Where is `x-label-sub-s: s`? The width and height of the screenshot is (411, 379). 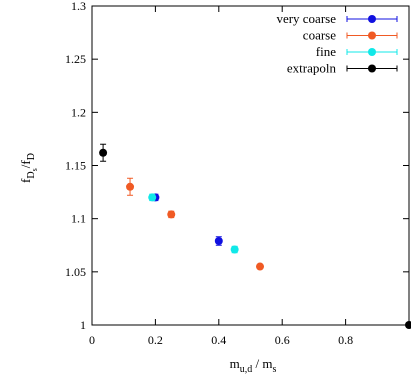
x-label-sub-s: s is located at coordinates (274, 369).